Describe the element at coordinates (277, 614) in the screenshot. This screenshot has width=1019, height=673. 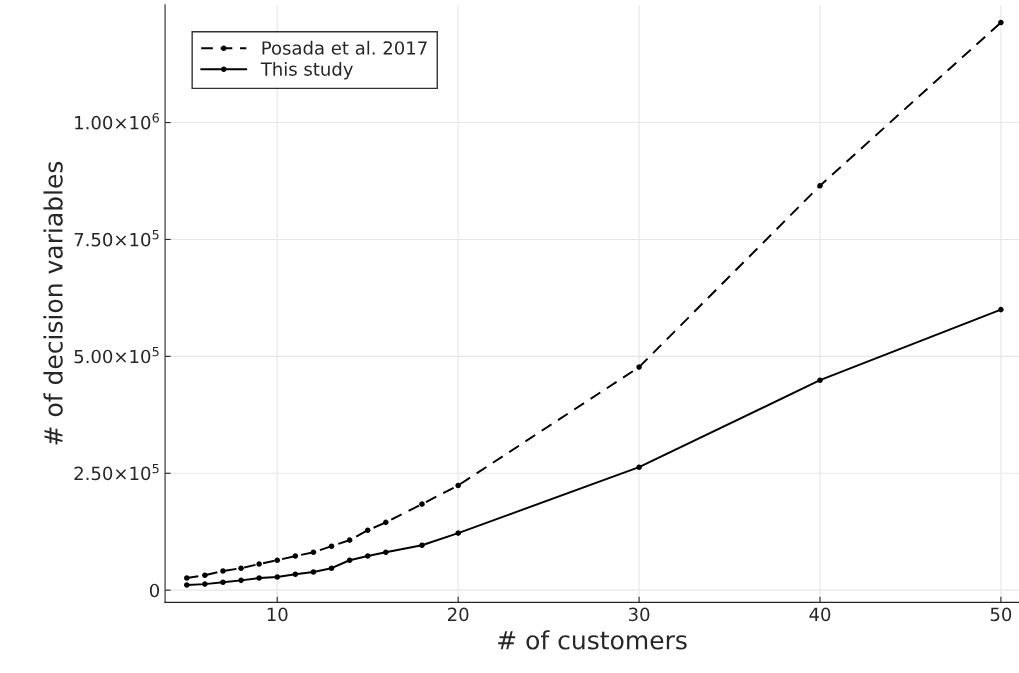
I see `x-tick-label: 10` at that location.